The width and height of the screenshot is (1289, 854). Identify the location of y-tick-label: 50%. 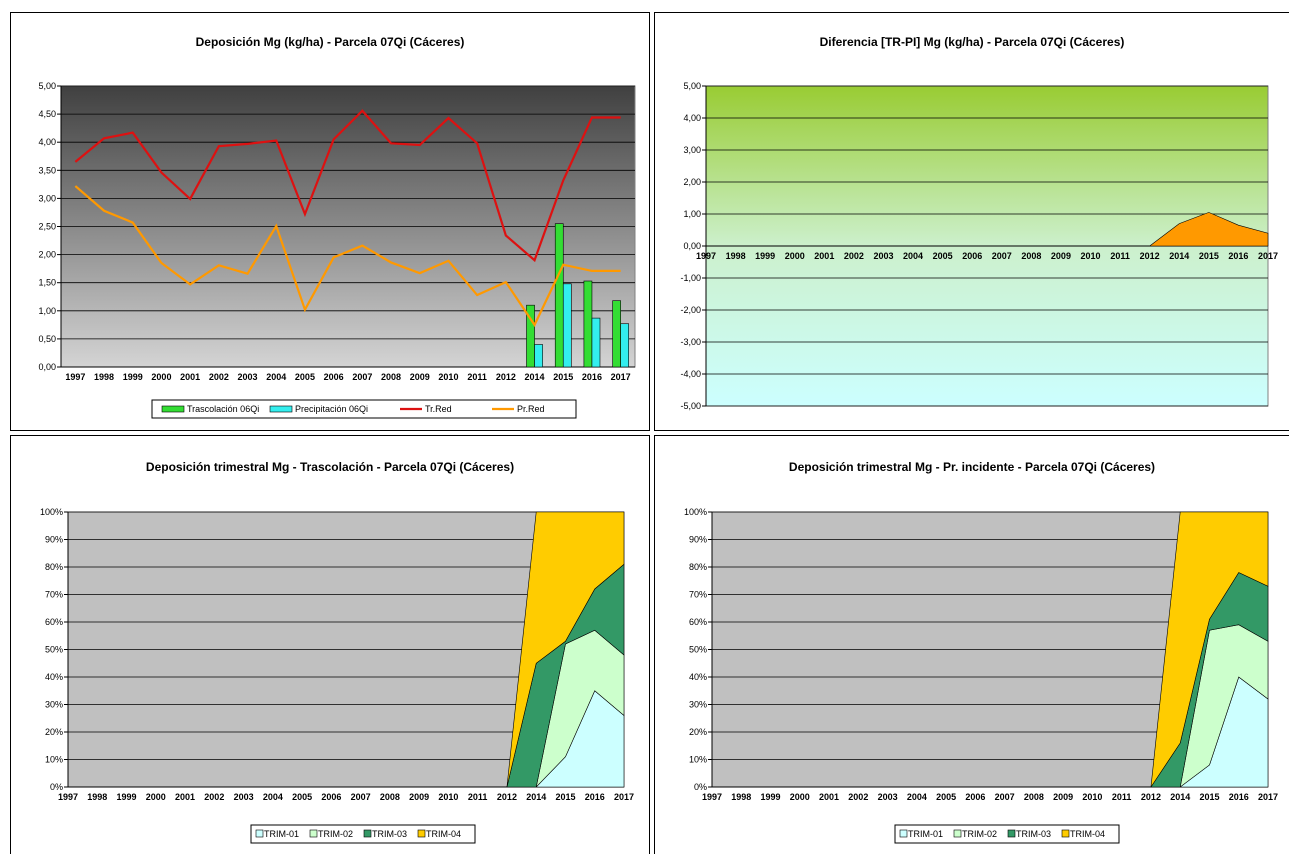
(54, 650).